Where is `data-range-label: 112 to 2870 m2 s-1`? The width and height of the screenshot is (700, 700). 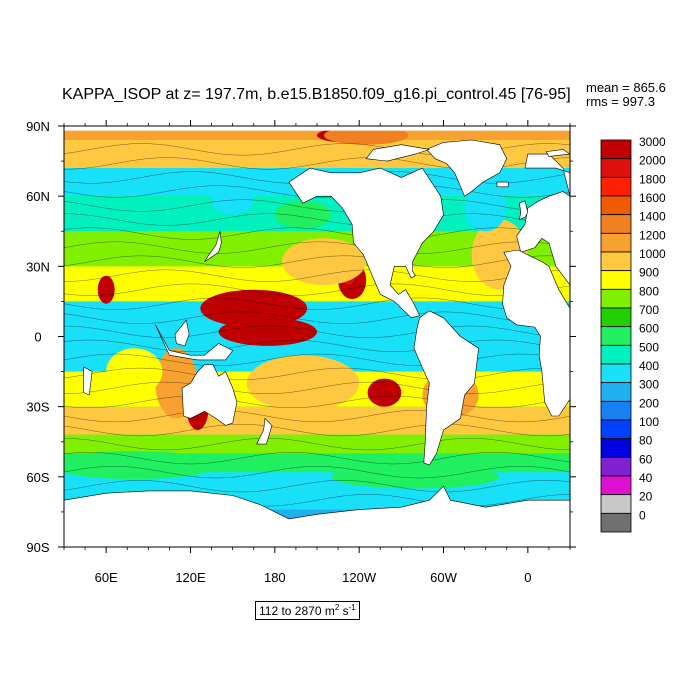 data-range-label: 112 to 2870 m2 s-1 is located at coordinates (307, 610).